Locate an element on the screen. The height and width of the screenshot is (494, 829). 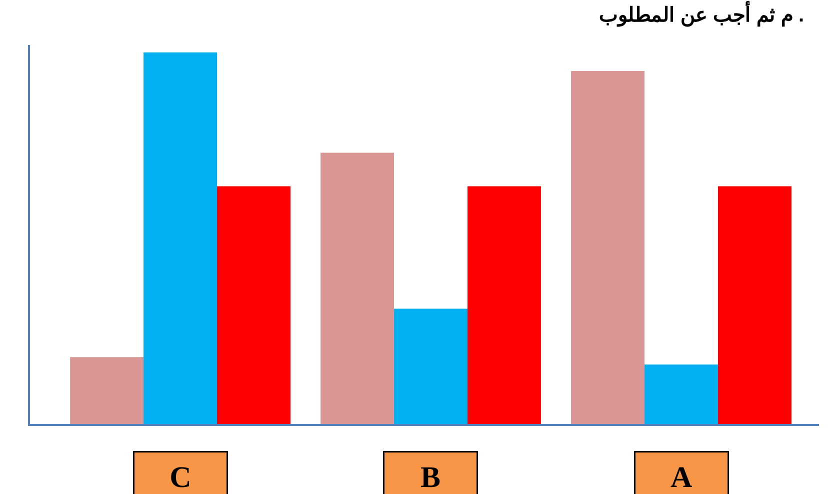
x-tick-label: C is located at coordinates (181, 477).